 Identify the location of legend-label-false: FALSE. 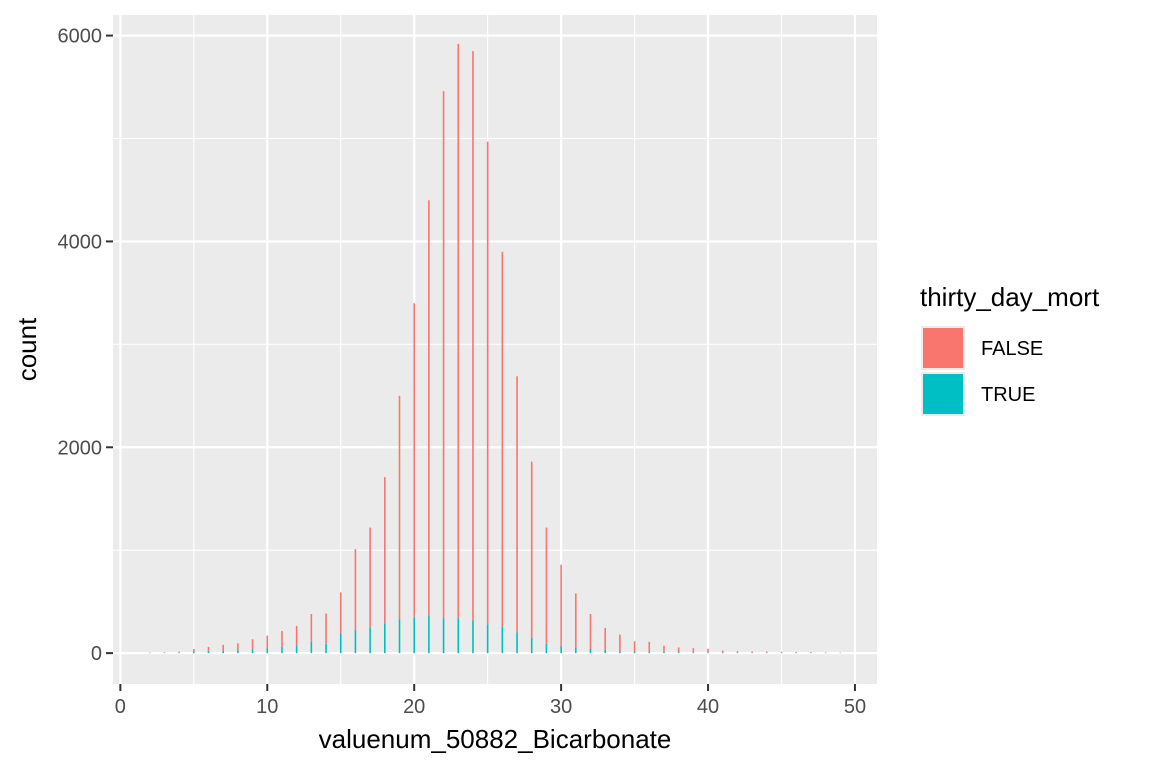
(1012, 349).